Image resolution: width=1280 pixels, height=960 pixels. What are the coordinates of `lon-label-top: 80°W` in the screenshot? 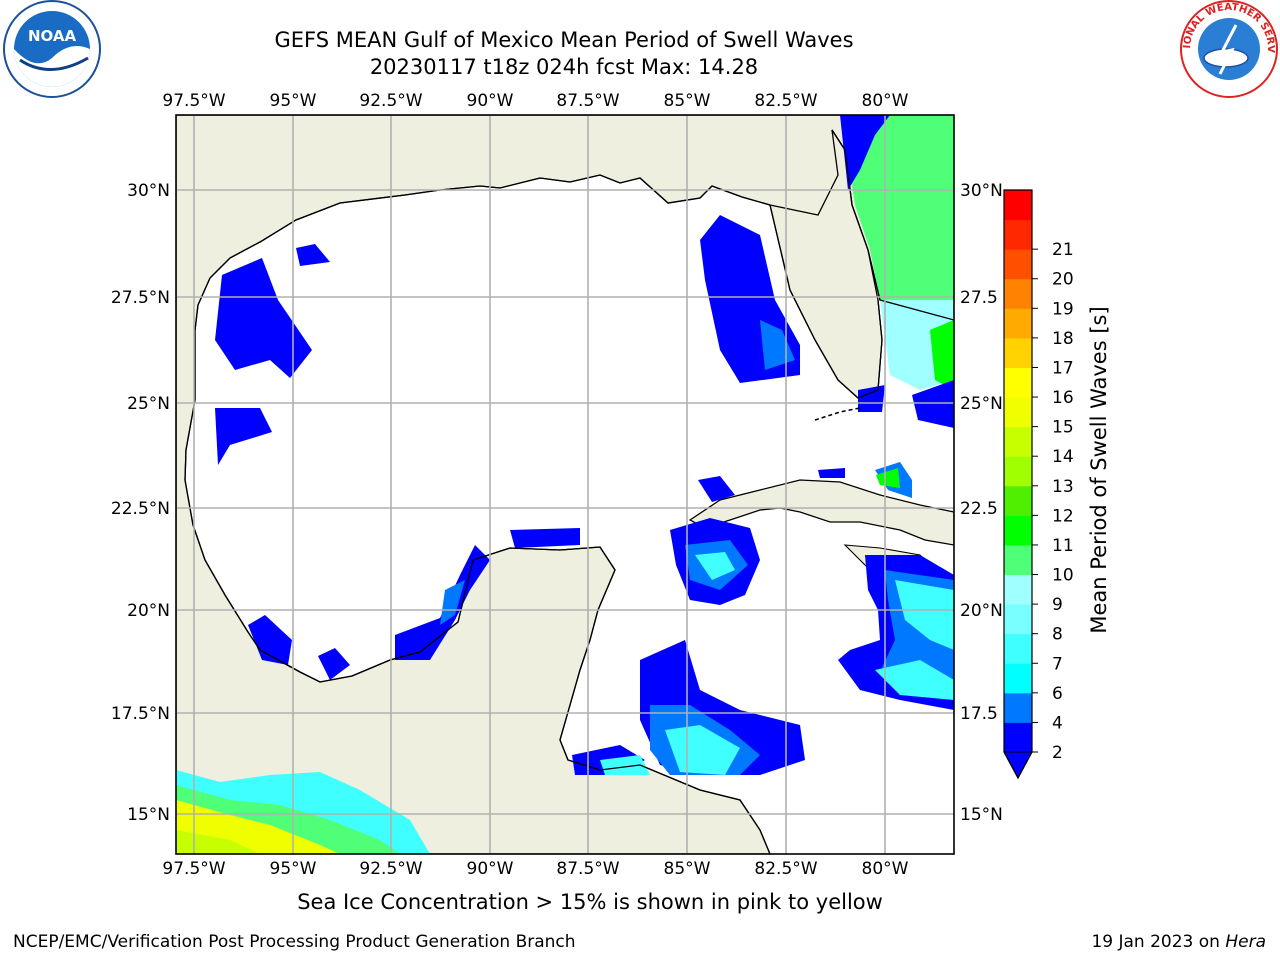 It's located at (885, 101).